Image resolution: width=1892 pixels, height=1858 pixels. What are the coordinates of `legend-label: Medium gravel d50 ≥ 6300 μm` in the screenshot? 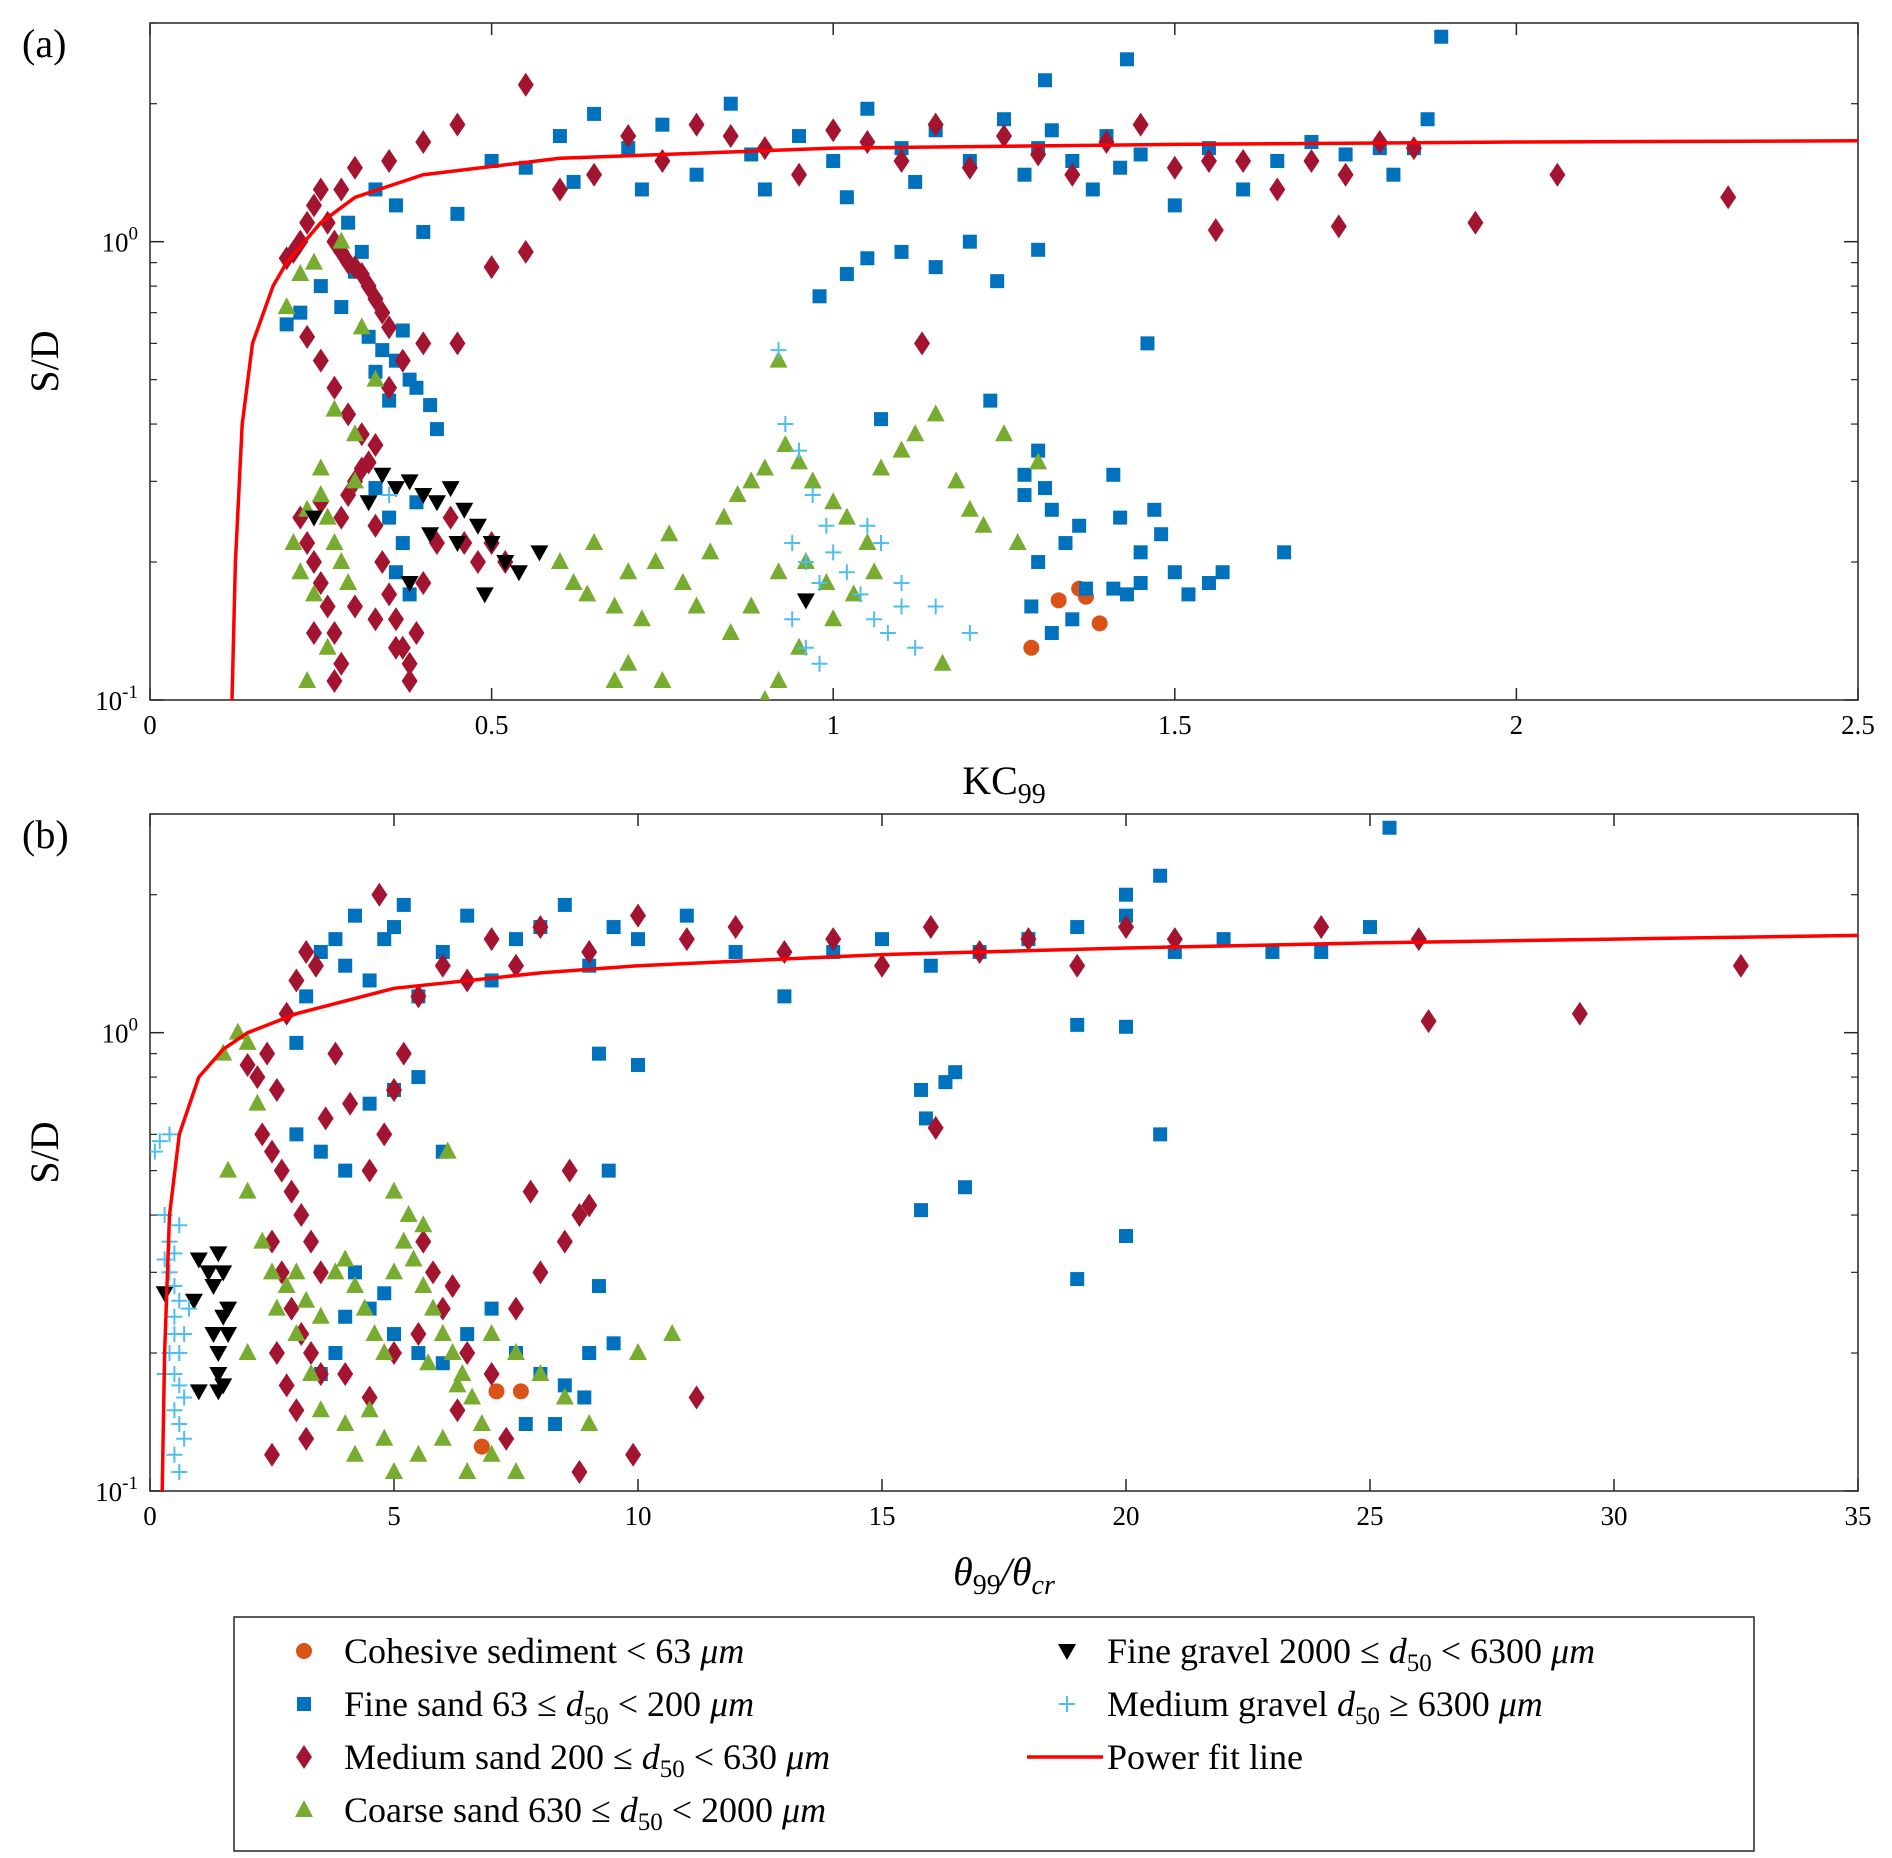 It's located at (1325, 1707).